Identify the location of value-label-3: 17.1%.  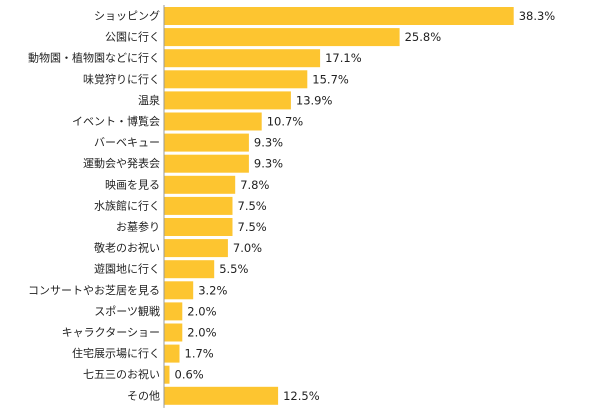
(343, 58).